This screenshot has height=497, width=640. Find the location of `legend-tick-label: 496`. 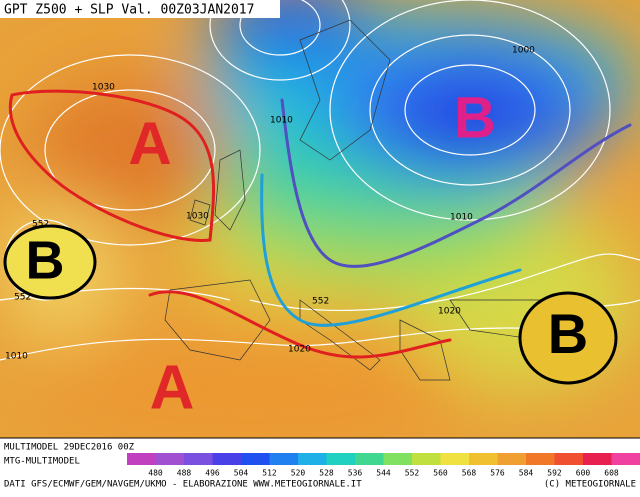

legend-tick-label: 496 is located at coordinates (212, 473).